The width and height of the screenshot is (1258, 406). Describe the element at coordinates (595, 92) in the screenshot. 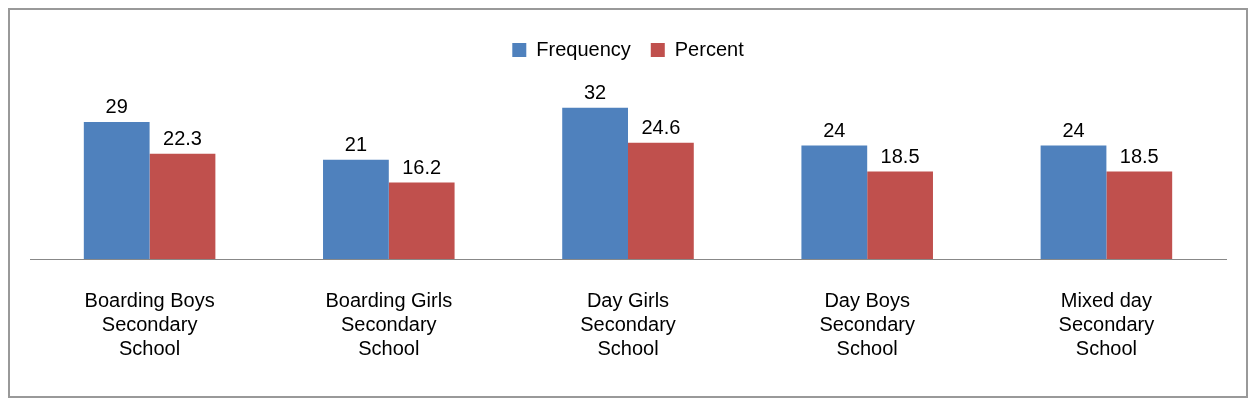

I see `data-label: 32` at that location.